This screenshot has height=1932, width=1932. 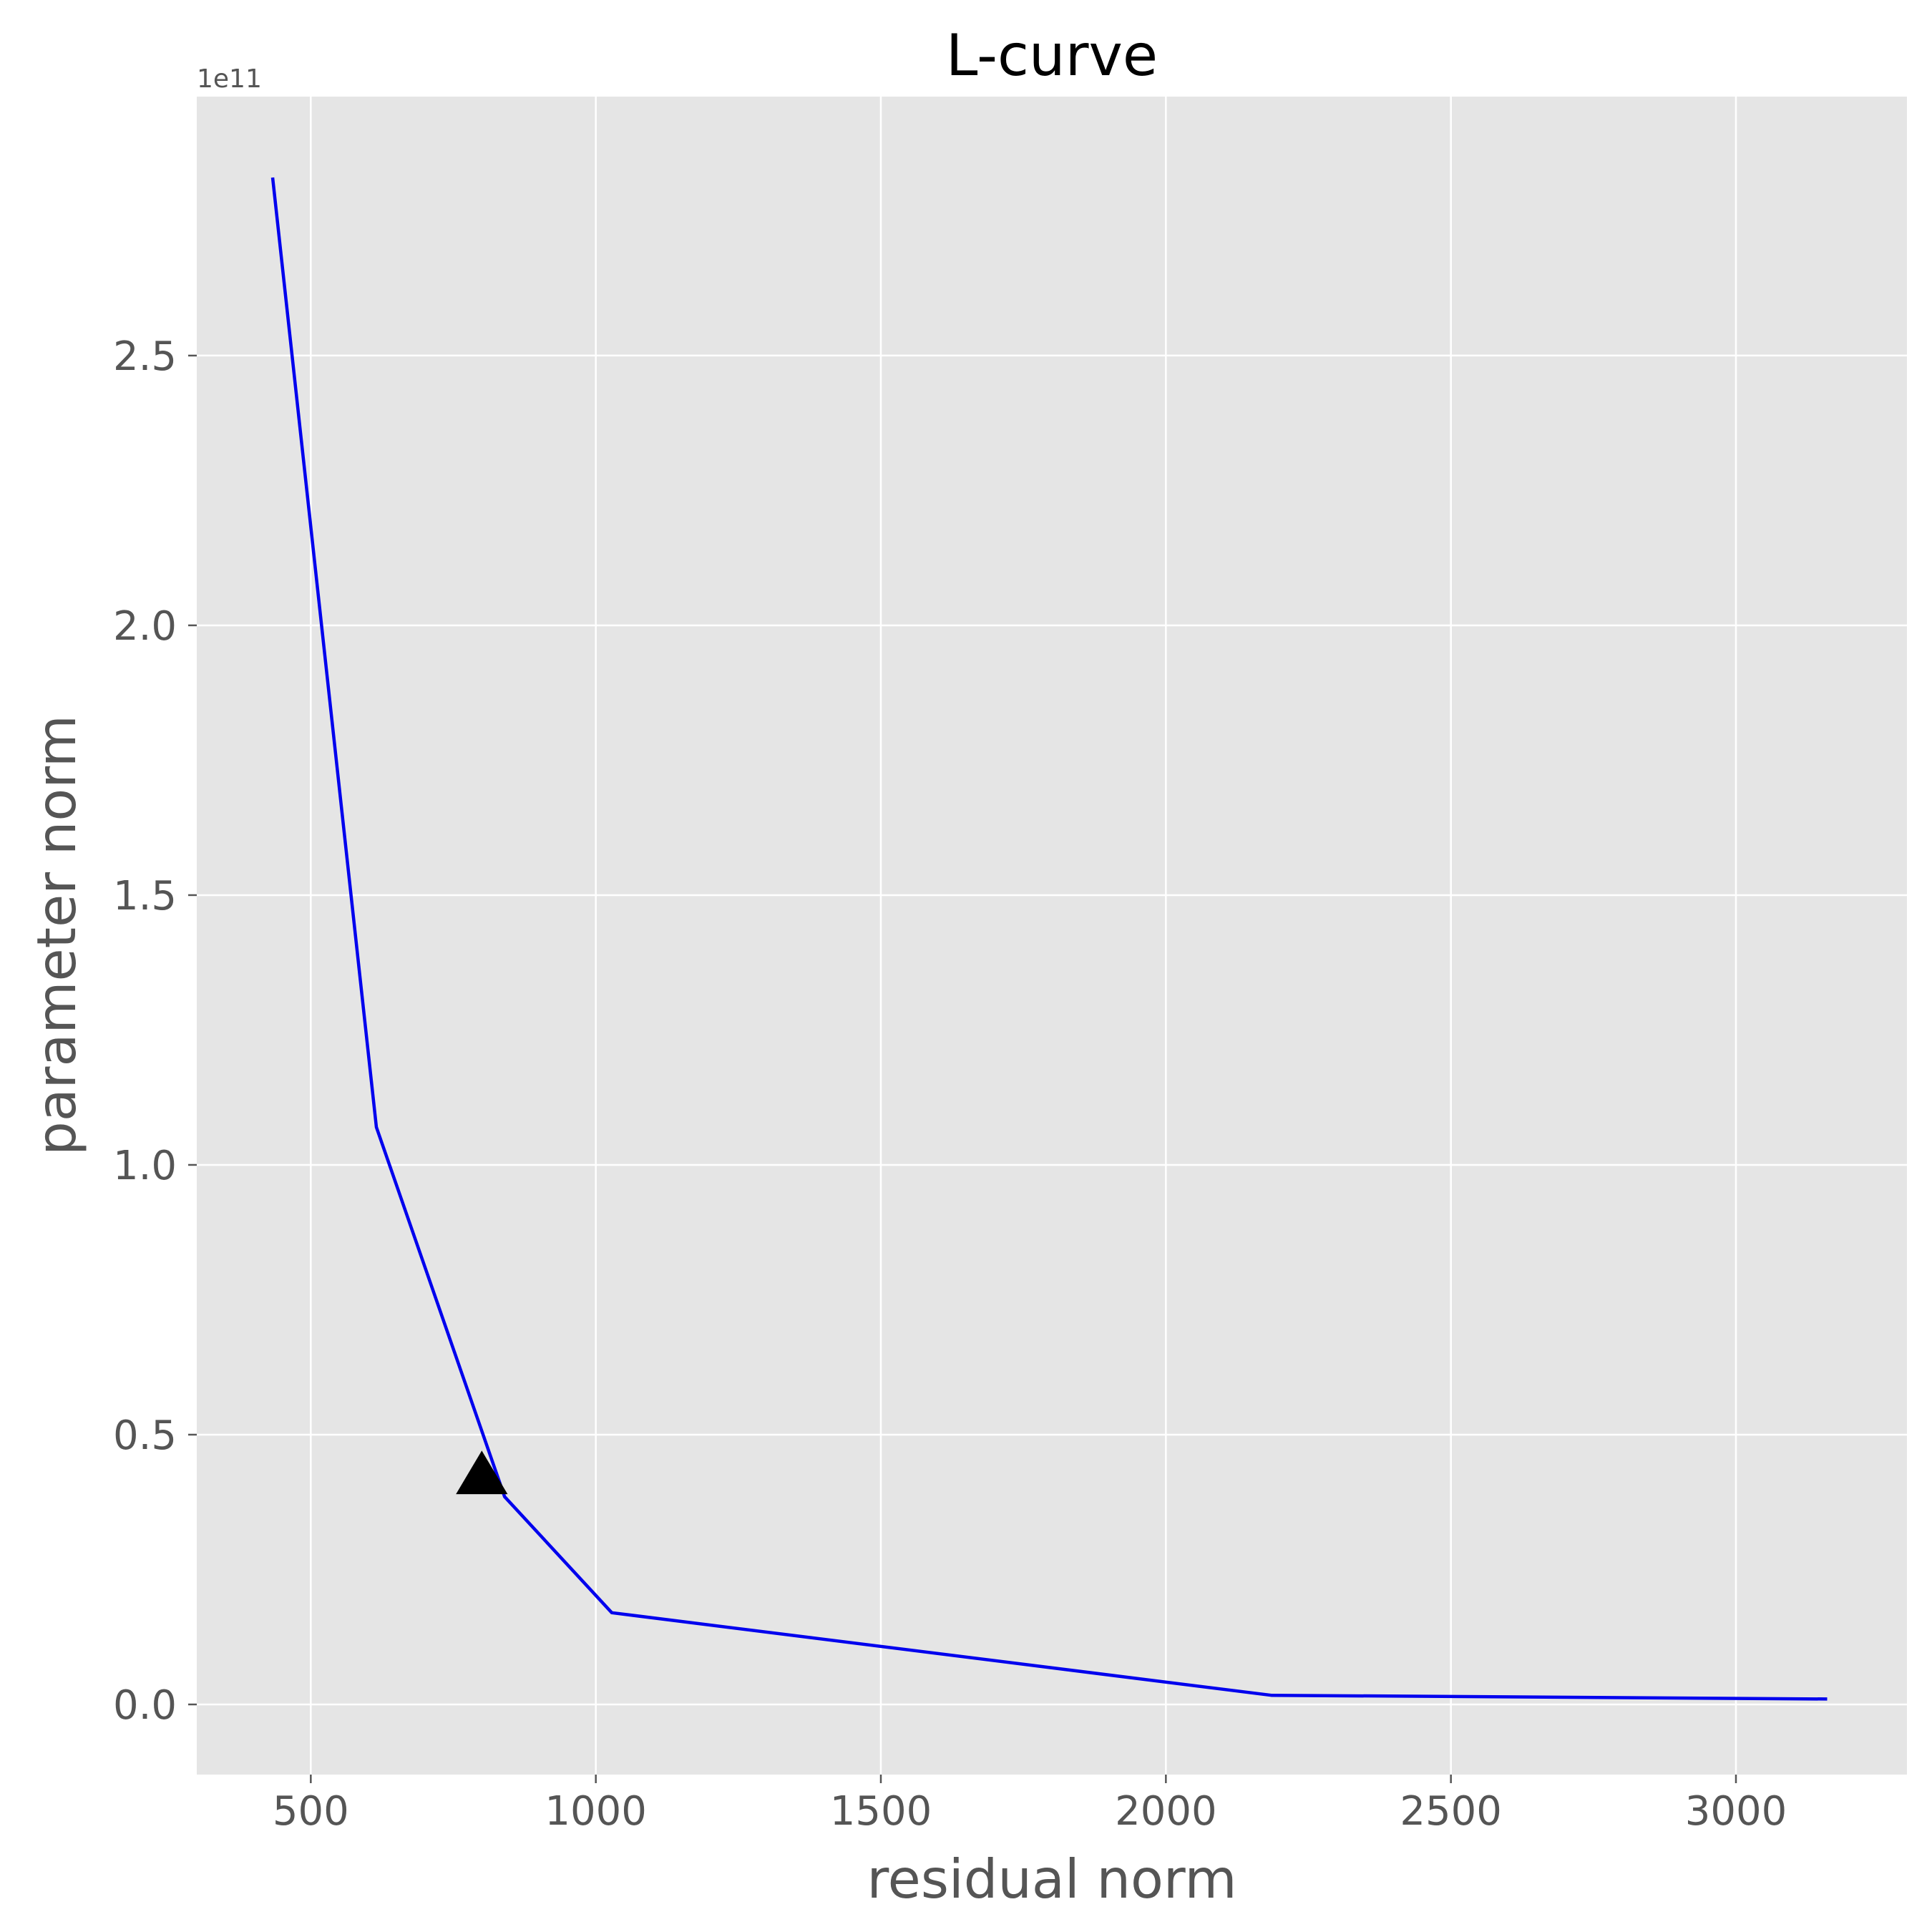 I want to click on x-tick-label: 3000, so click(x=1736, y=1811).